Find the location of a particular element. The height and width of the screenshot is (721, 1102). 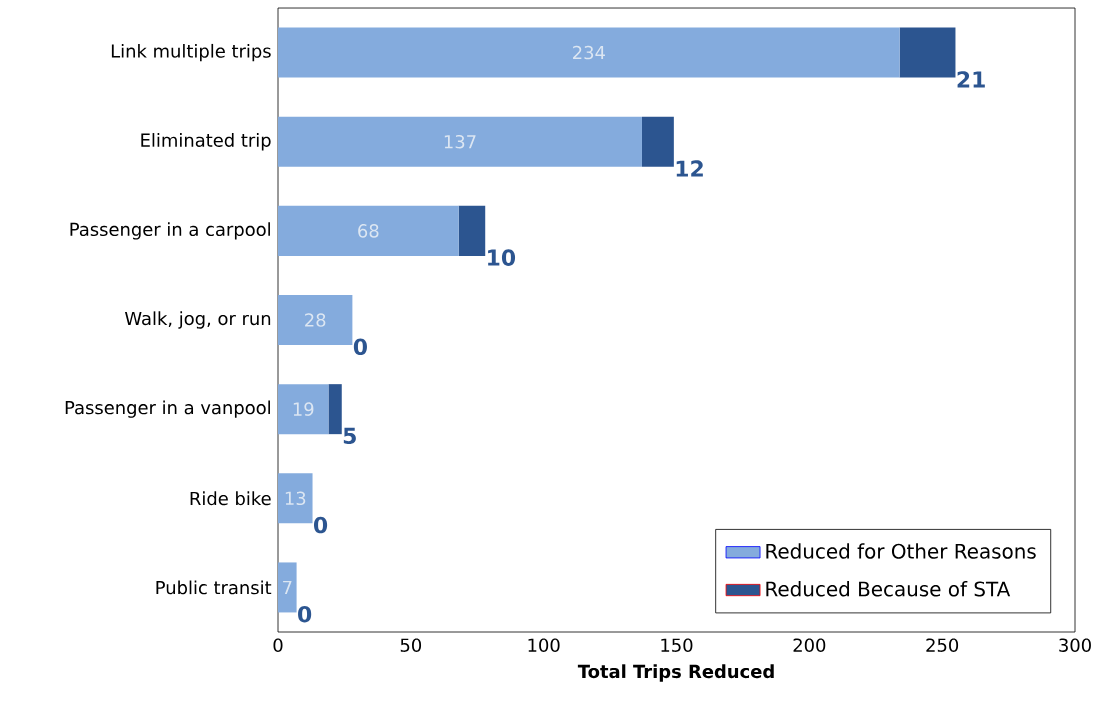

data-label: 5 is located at coordinates (349, 436).